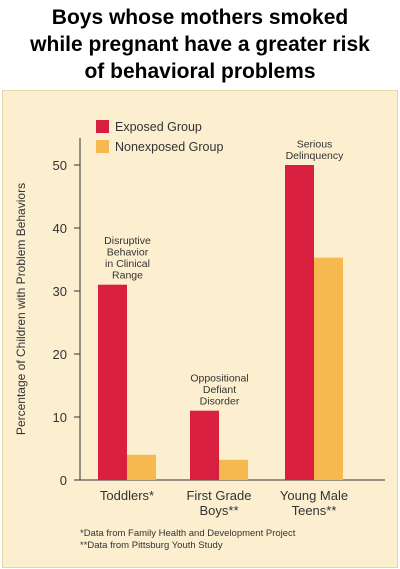 The image size is (400, 569). Describe the element at coordinates (200, 17) in the screenshot. I see `headline-line-1: Boys whose mothers smoked` at that location.